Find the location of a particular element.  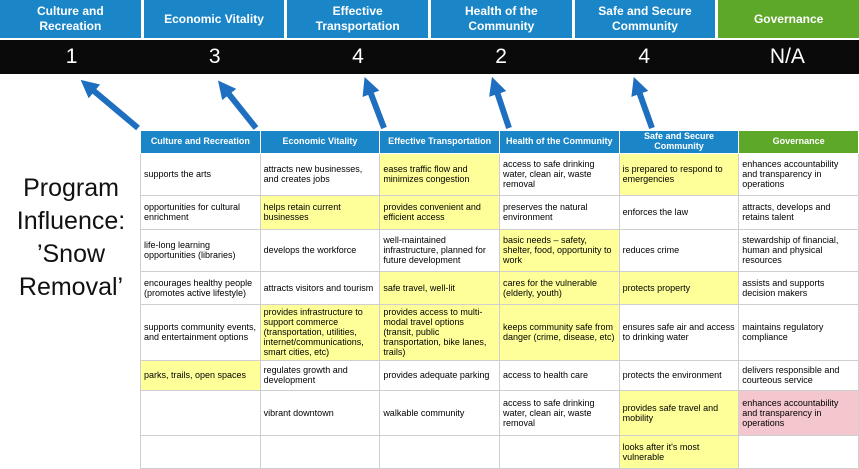

matrix-cell: vibrant downtown is located at coordinates (320, 412).